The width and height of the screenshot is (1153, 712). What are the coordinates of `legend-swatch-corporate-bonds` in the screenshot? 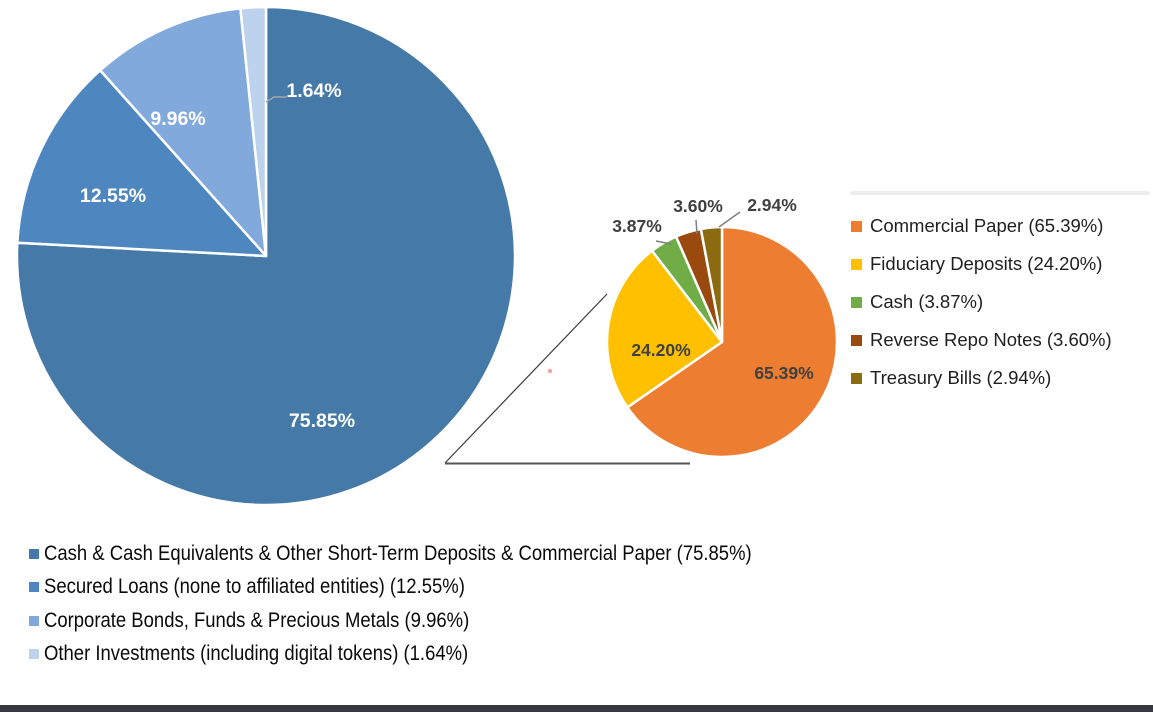 It's located at (34, 620).